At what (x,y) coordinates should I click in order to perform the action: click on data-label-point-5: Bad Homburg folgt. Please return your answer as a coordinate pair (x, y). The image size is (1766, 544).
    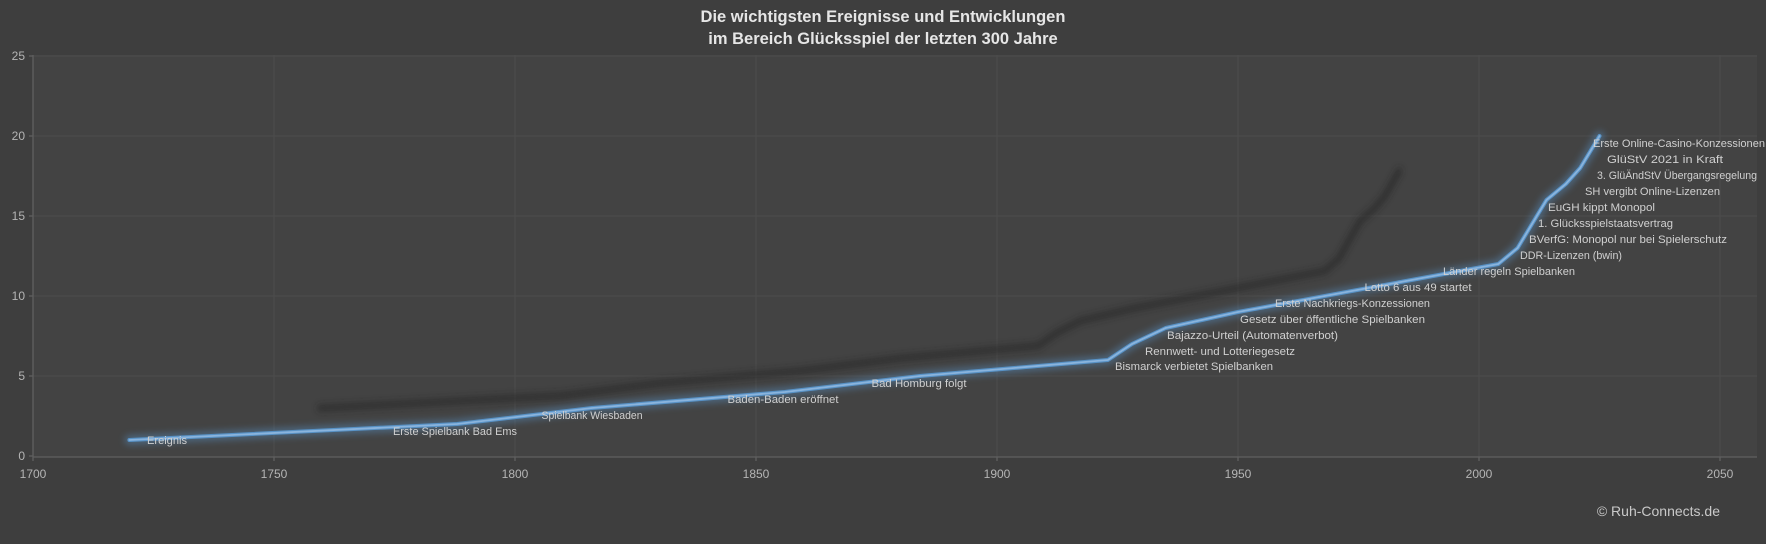
    Looking at the image, I should click on (919, 384).